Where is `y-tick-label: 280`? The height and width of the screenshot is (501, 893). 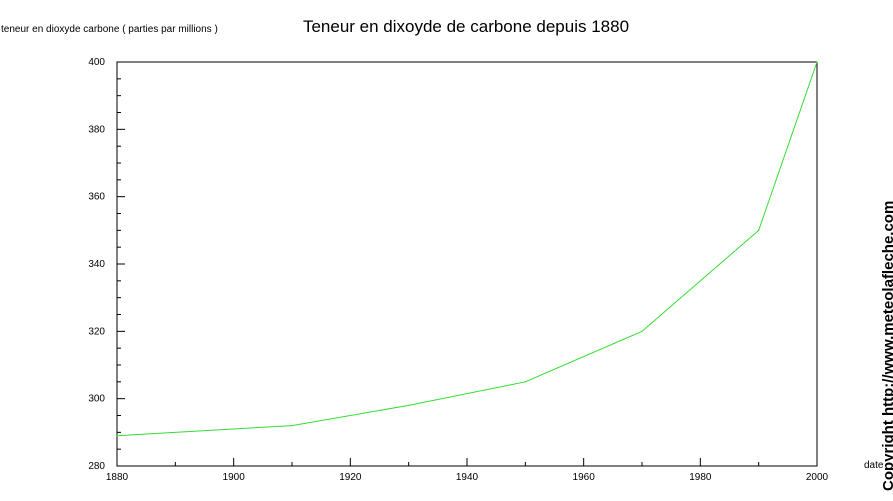 y-tick-label: 280 is located at coordinates (96, 466).